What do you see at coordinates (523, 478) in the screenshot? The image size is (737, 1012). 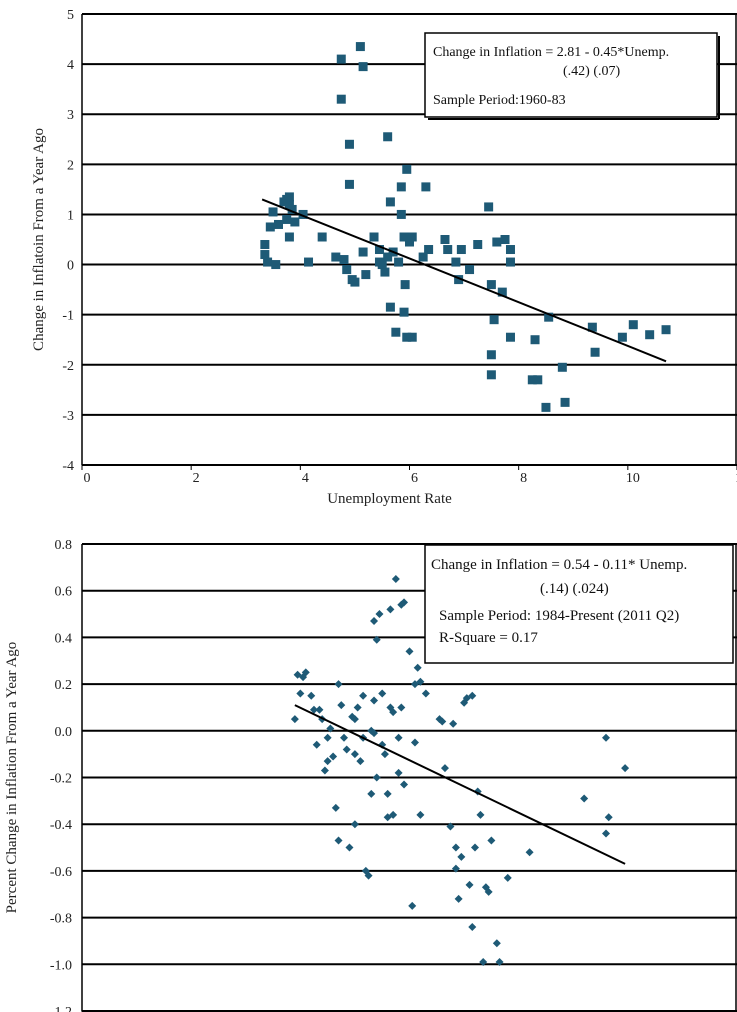 I see `x-tick-label: 8` at bounding box center [523, 478].